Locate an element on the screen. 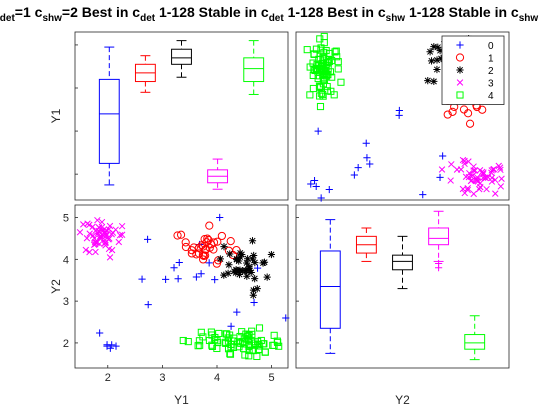 The height and width of the screenshot is (420, 560). y-tick-label: 5 is located at coordinates (66, 219).